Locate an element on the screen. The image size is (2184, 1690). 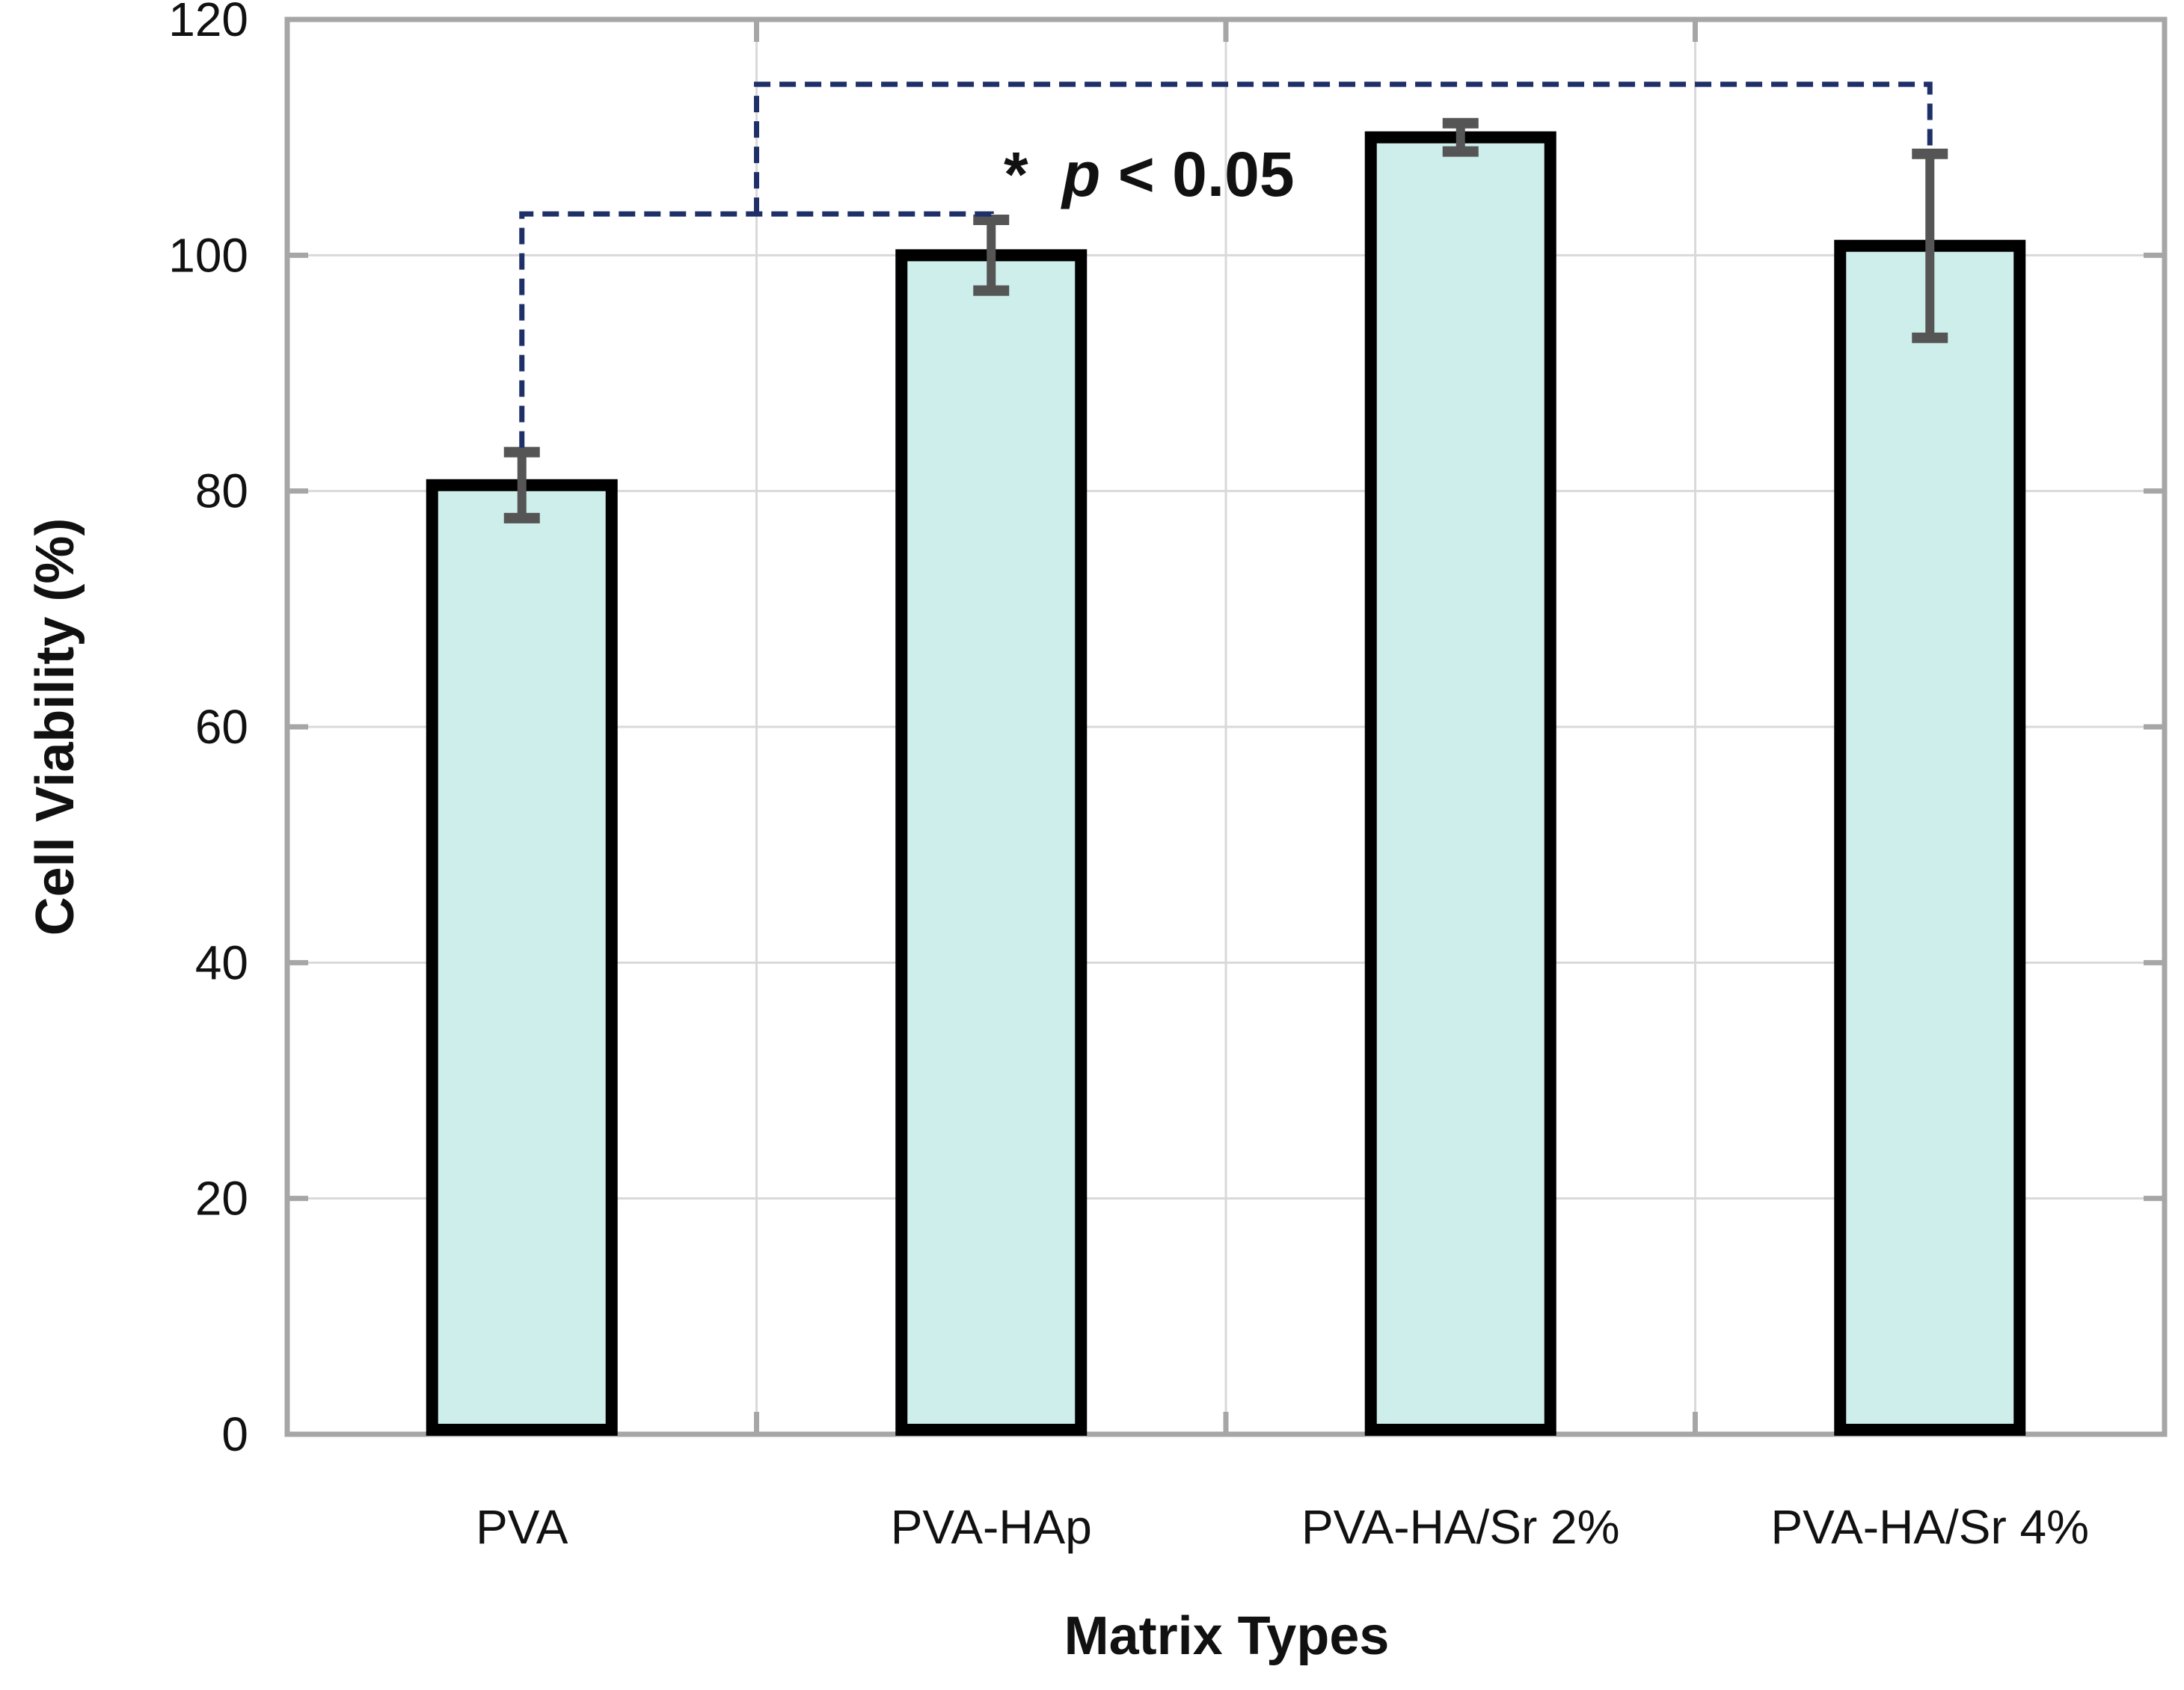
annotation-p: p is located at coordinates (1080, 174).